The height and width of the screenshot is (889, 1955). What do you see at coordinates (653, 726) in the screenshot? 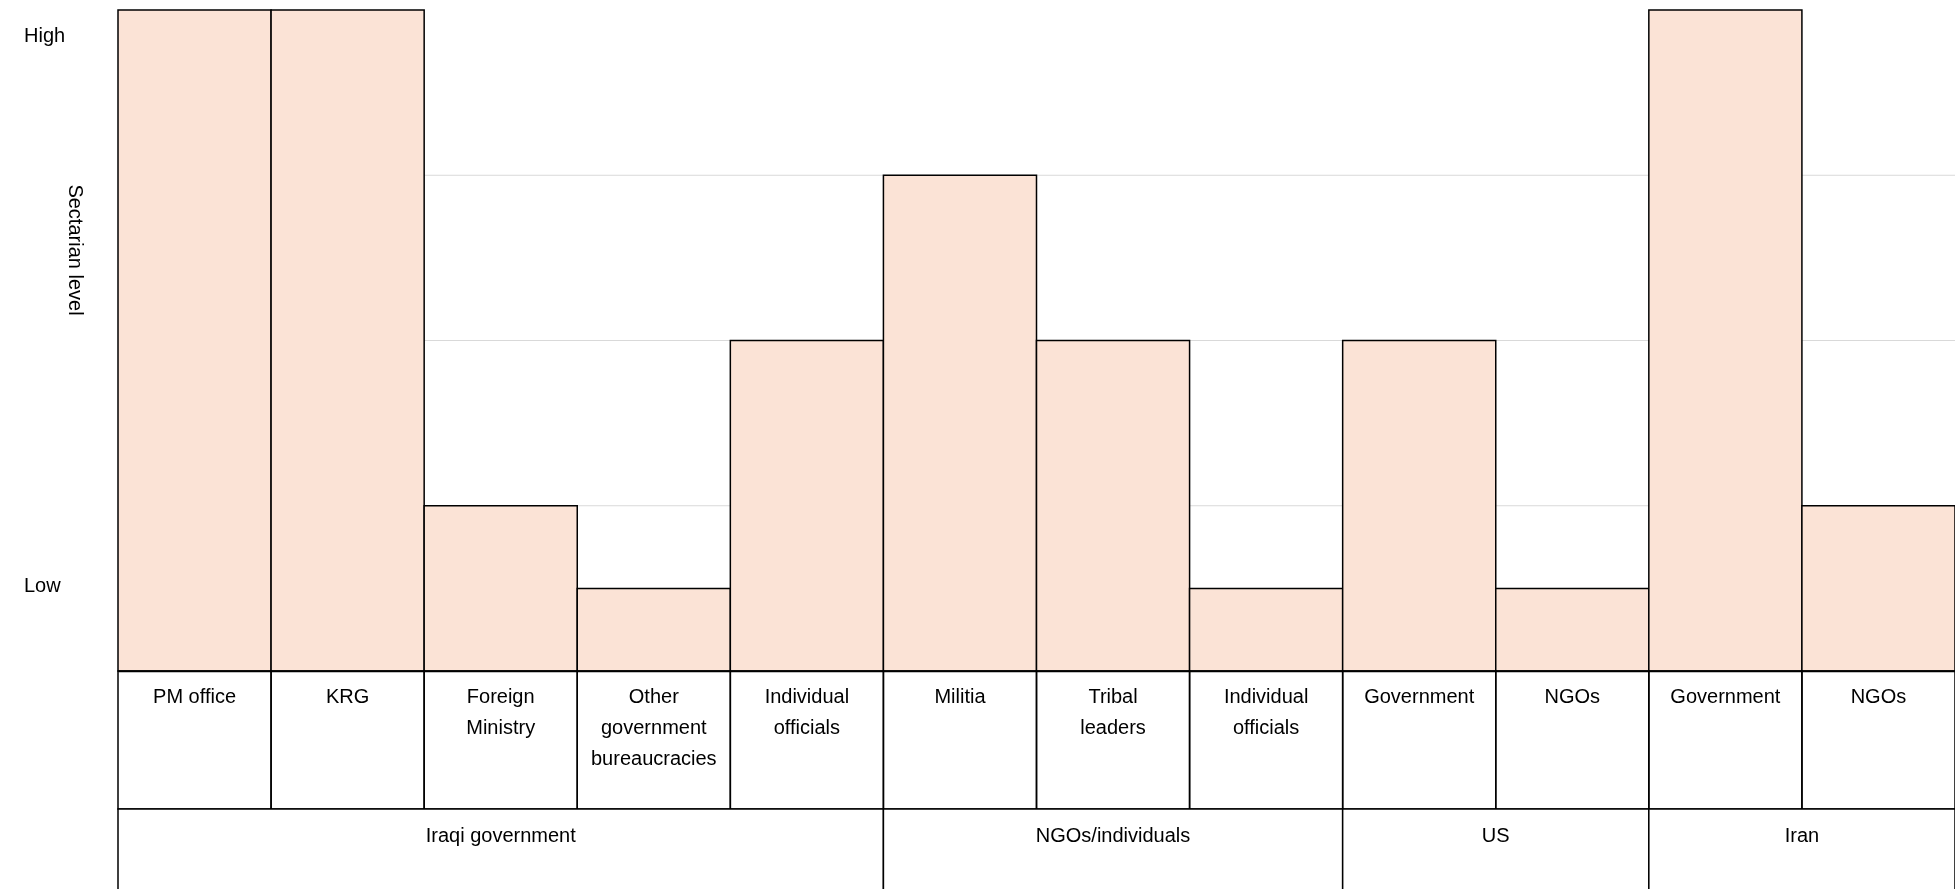
I see `x-tick-label: Other government bureaucracies` at bounding box center [653, 726].